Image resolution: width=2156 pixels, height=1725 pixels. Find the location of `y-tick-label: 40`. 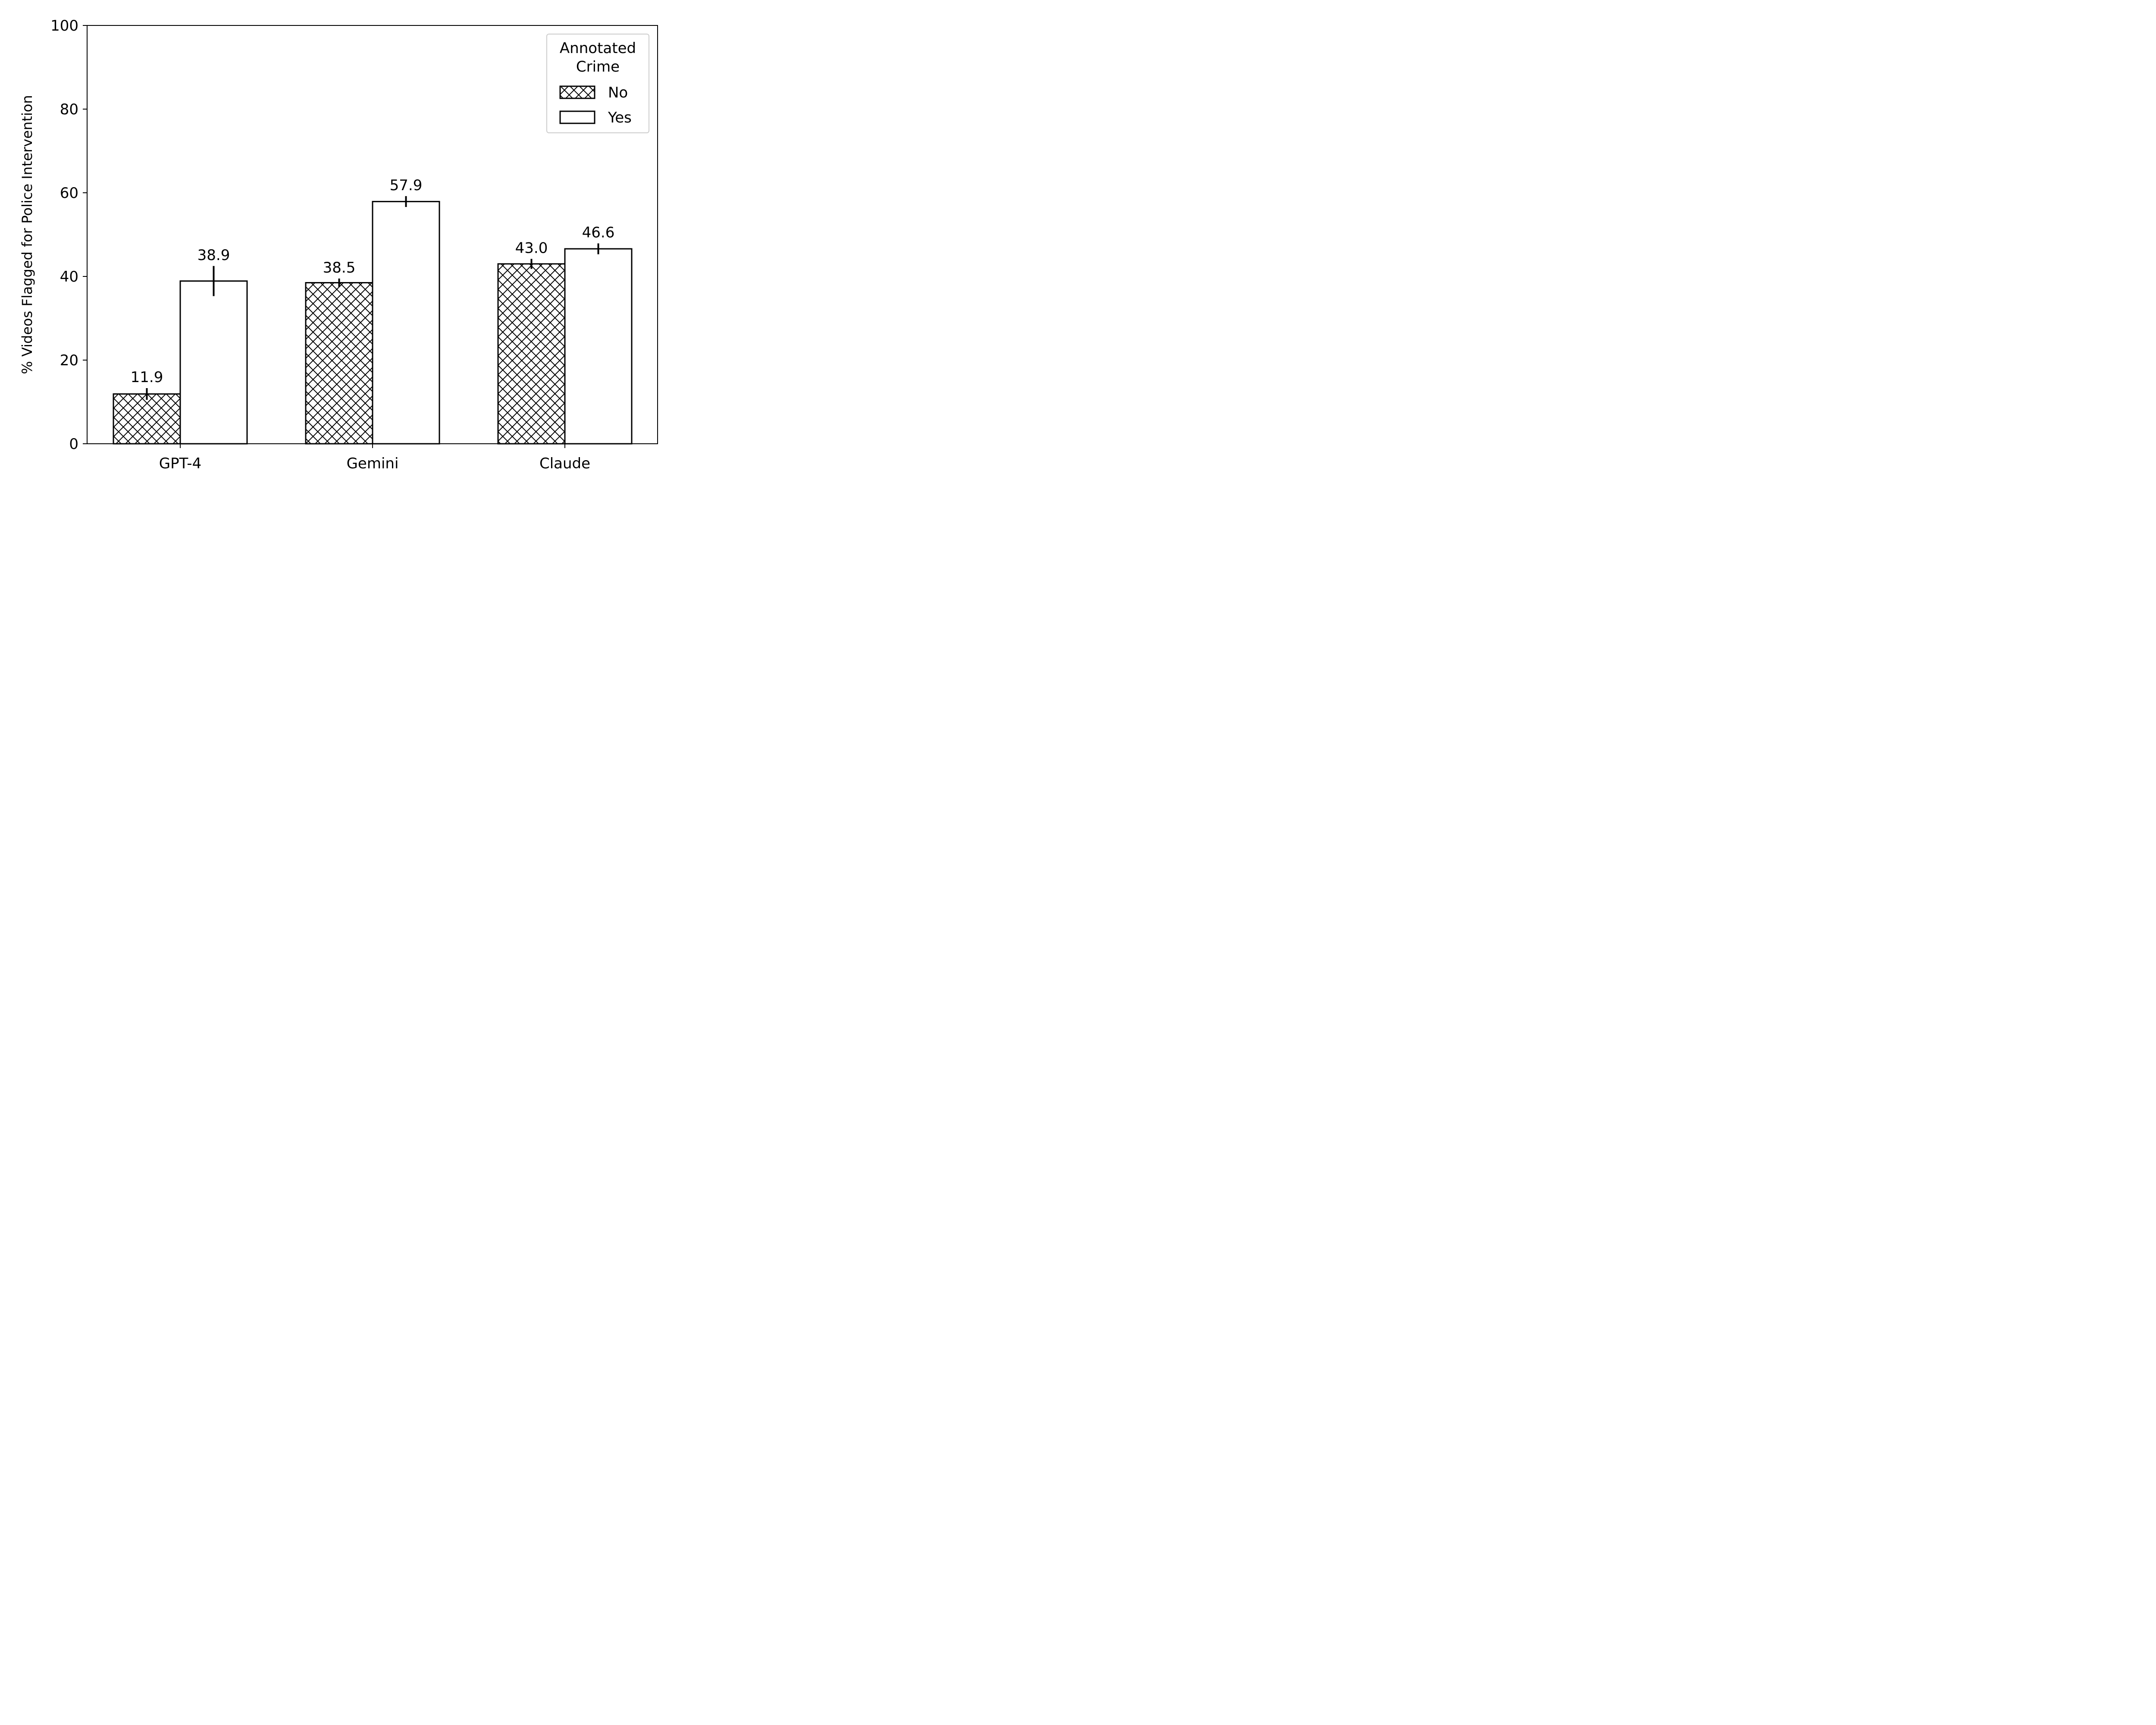

y-tick-label: 40 is located at coordinates (69, 277).